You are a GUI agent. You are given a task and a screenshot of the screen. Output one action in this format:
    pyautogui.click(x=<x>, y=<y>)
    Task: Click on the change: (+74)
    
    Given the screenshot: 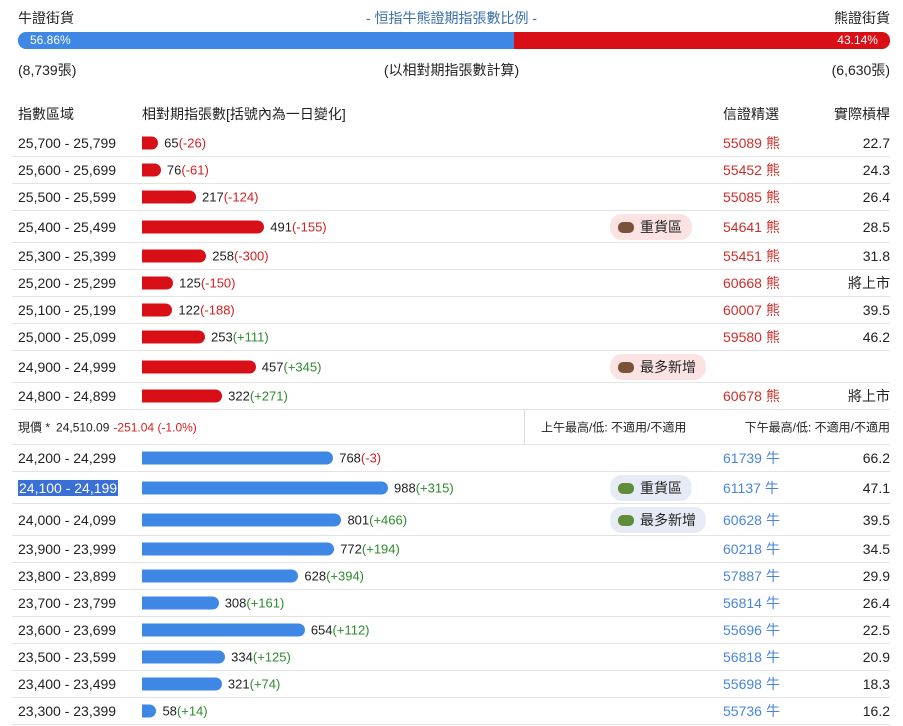 What is the action you would take?
    pyautogui.click(x=265, y=684)
    